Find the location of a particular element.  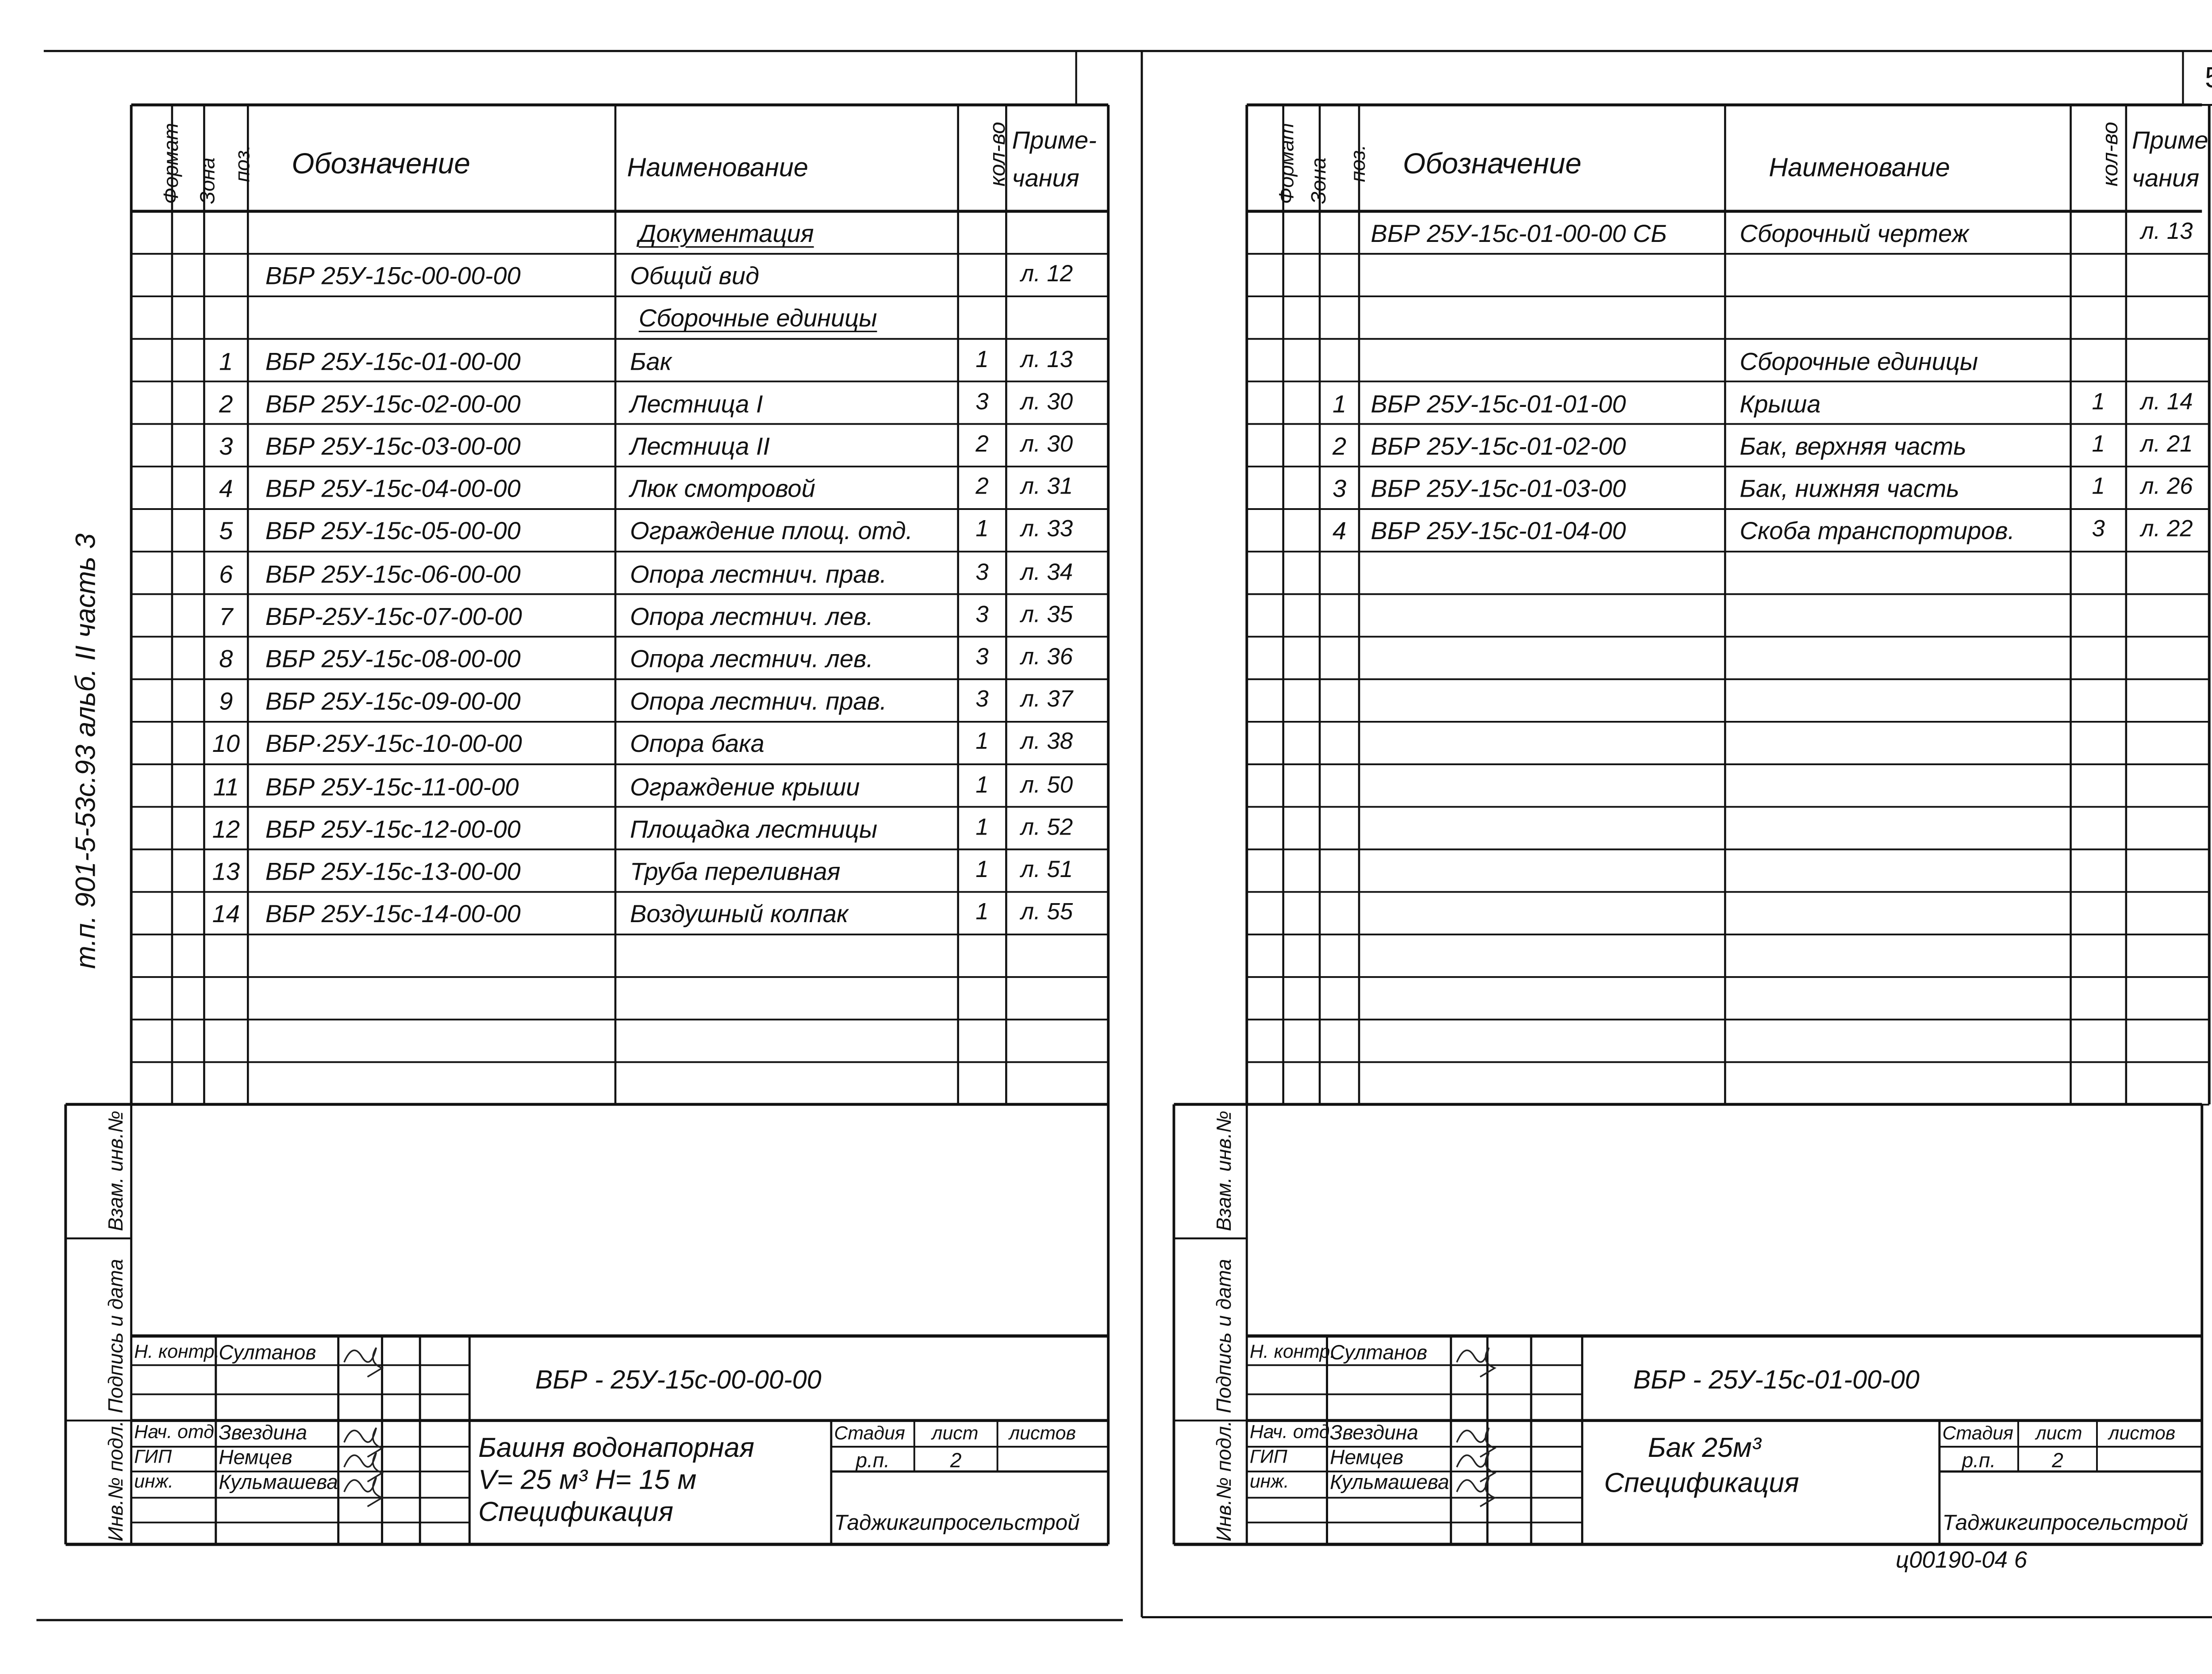

row-name: Ограждение площ. отд. is located at coordinates (772, 532).